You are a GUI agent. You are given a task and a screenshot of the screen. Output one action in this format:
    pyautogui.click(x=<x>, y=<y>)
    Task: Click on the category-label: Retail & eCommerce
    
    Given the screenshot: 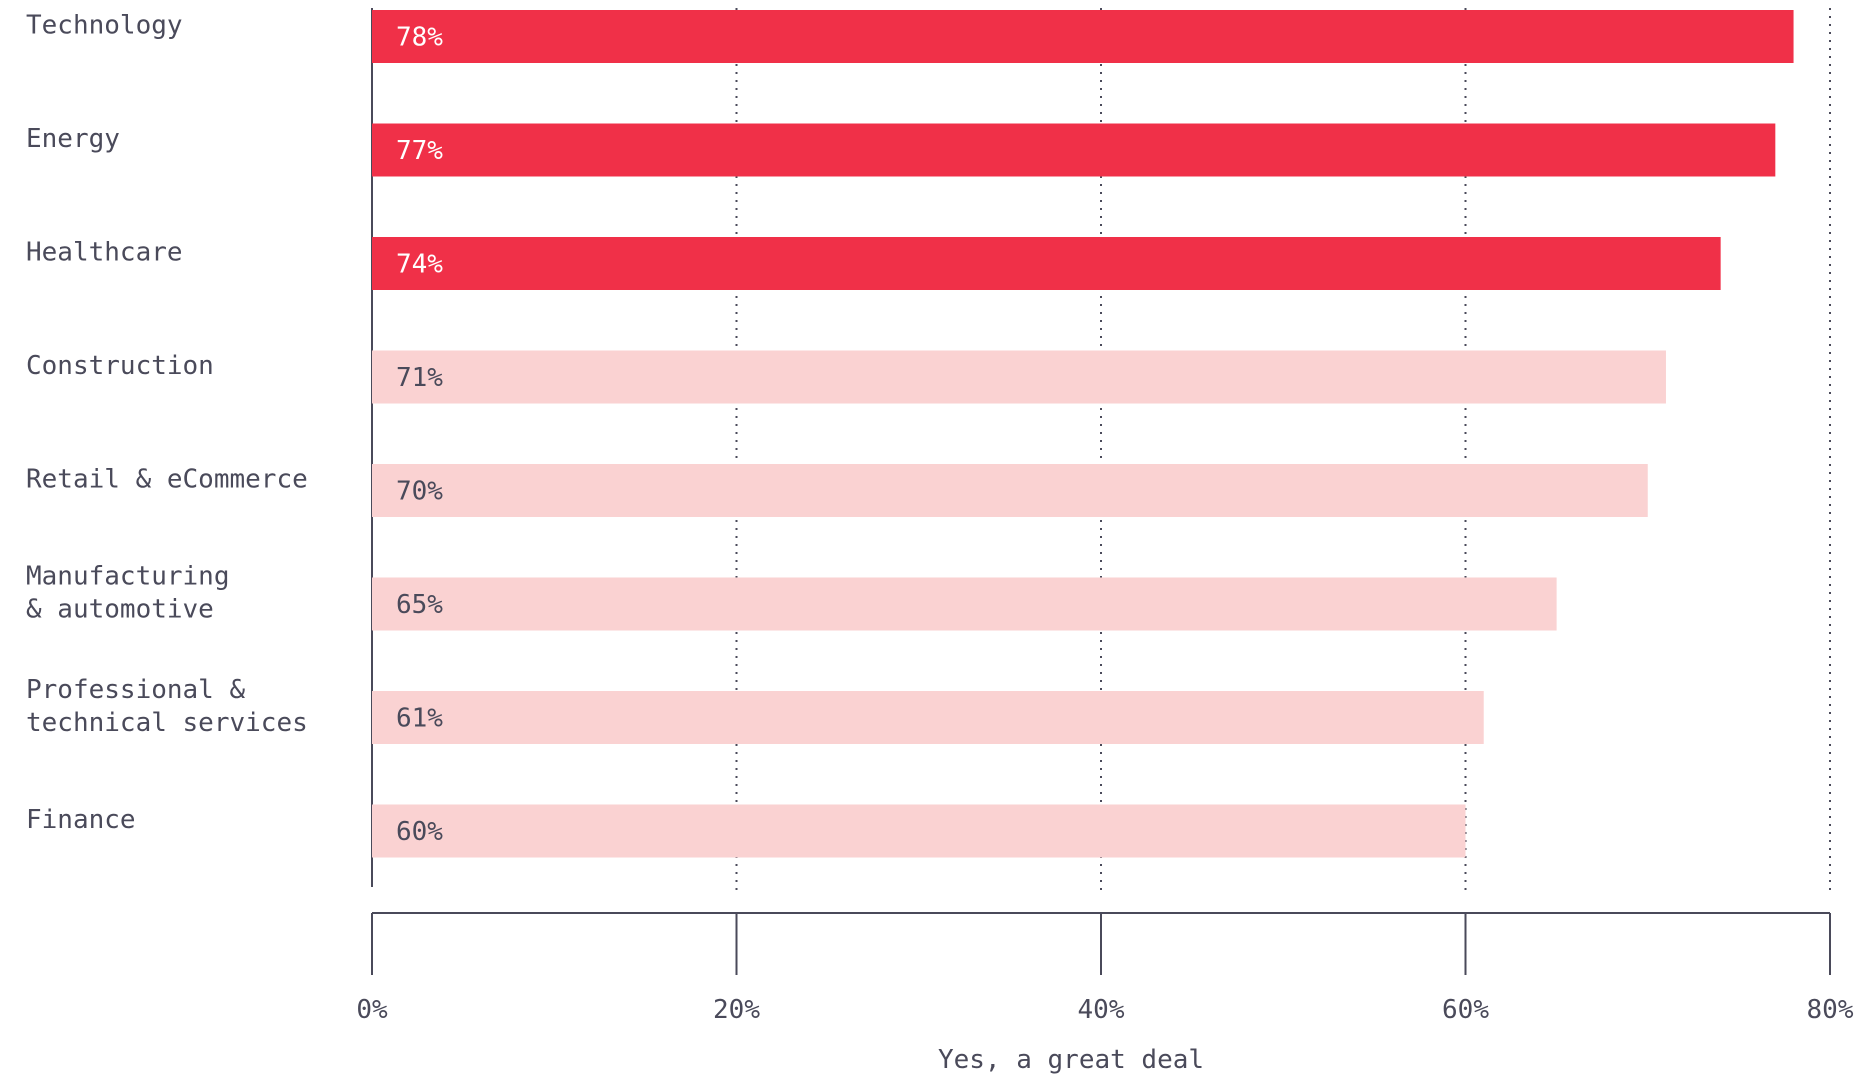 What is the action you would take?
    pyautogui.click(x=167, y=480)
    